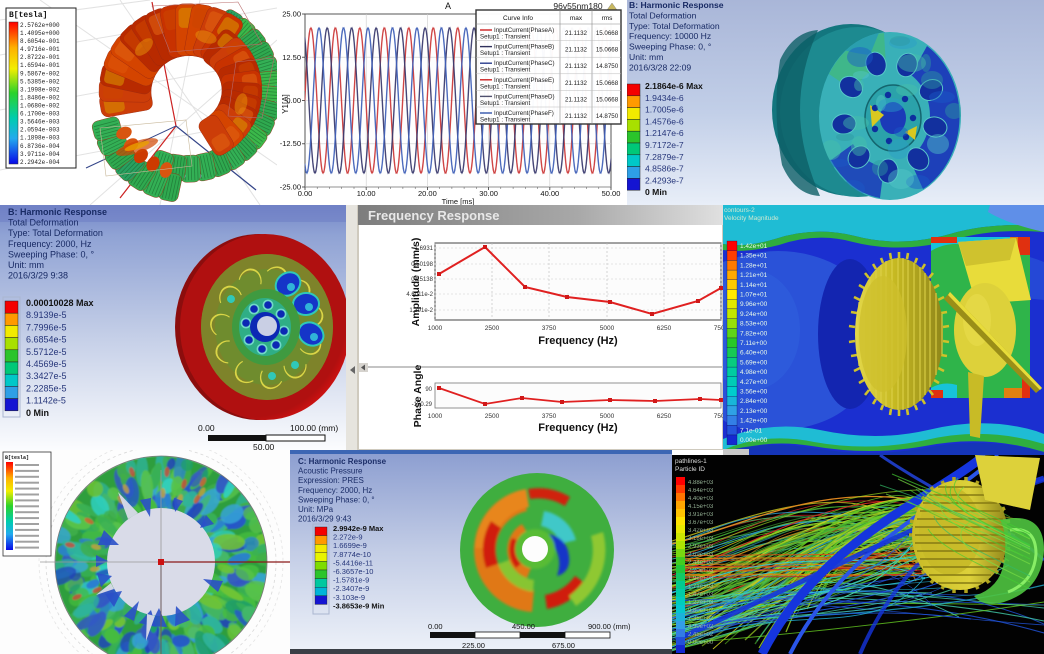  I want to click on svg-text: 1.6699e-9, so click(350, 545).